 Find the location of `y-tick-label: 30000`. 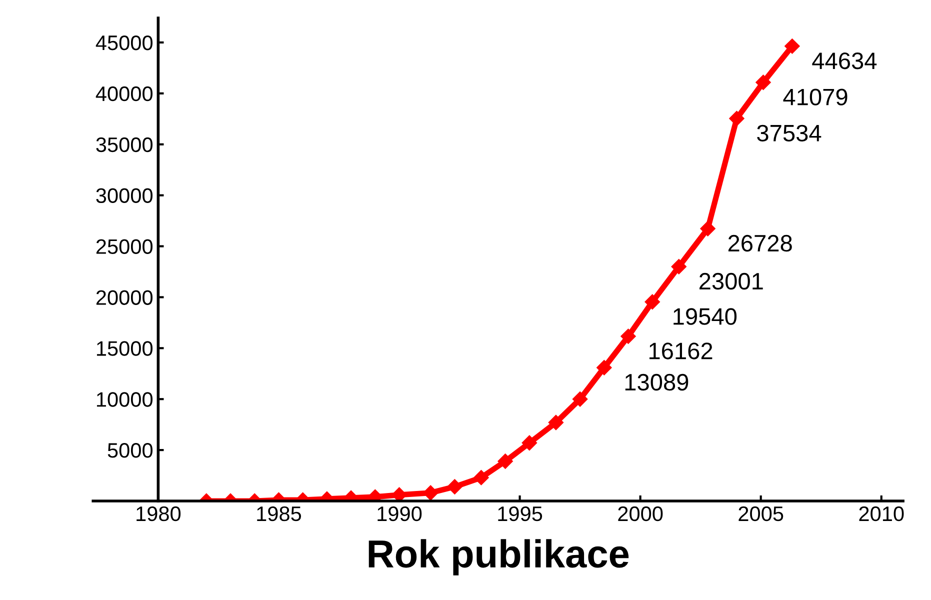

y-tick-label: 30000 is located at coordinates (124, 196).